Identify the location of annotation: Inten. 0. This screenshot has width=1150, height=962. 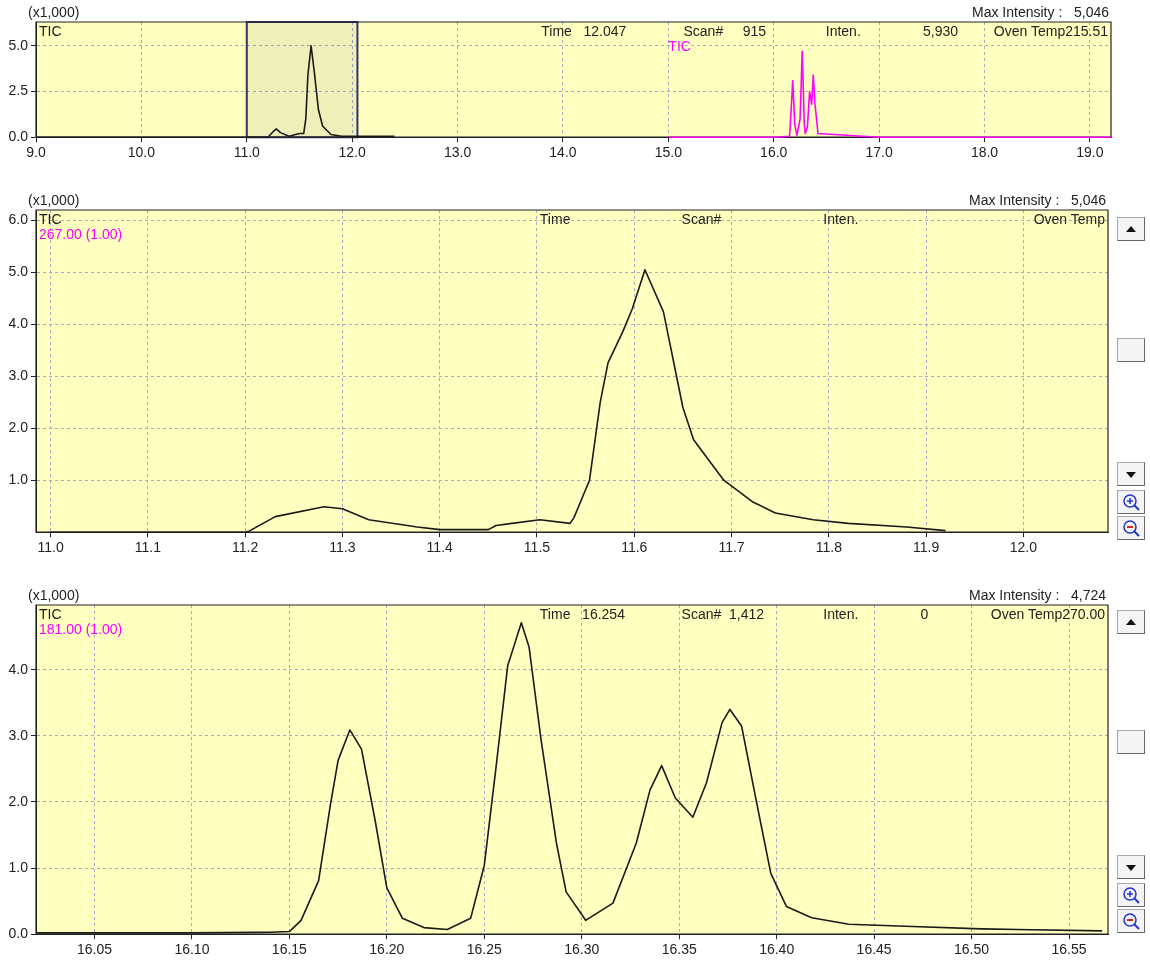
(876, 613).